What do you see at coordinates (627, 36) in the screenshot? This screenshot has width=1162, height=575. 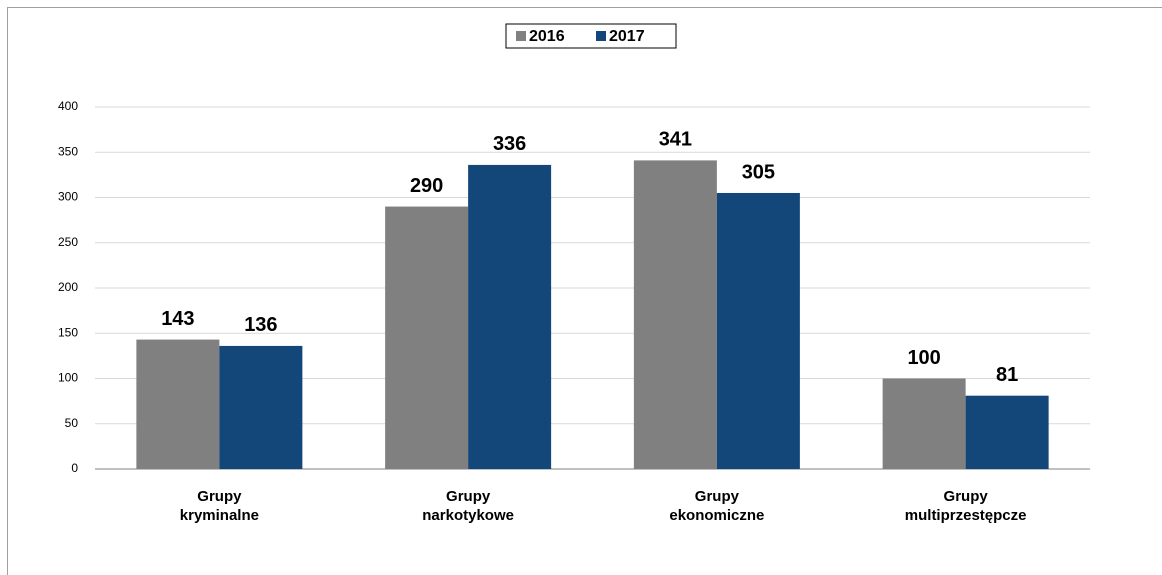 I see `legend-label: 2017` at bounding box center [627, 36].